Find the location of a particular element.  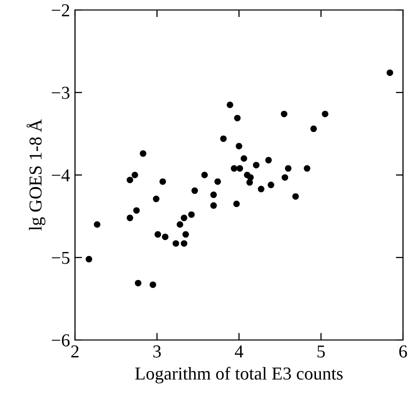

y-tick-label: −5 is located at coordinates (61, 258).